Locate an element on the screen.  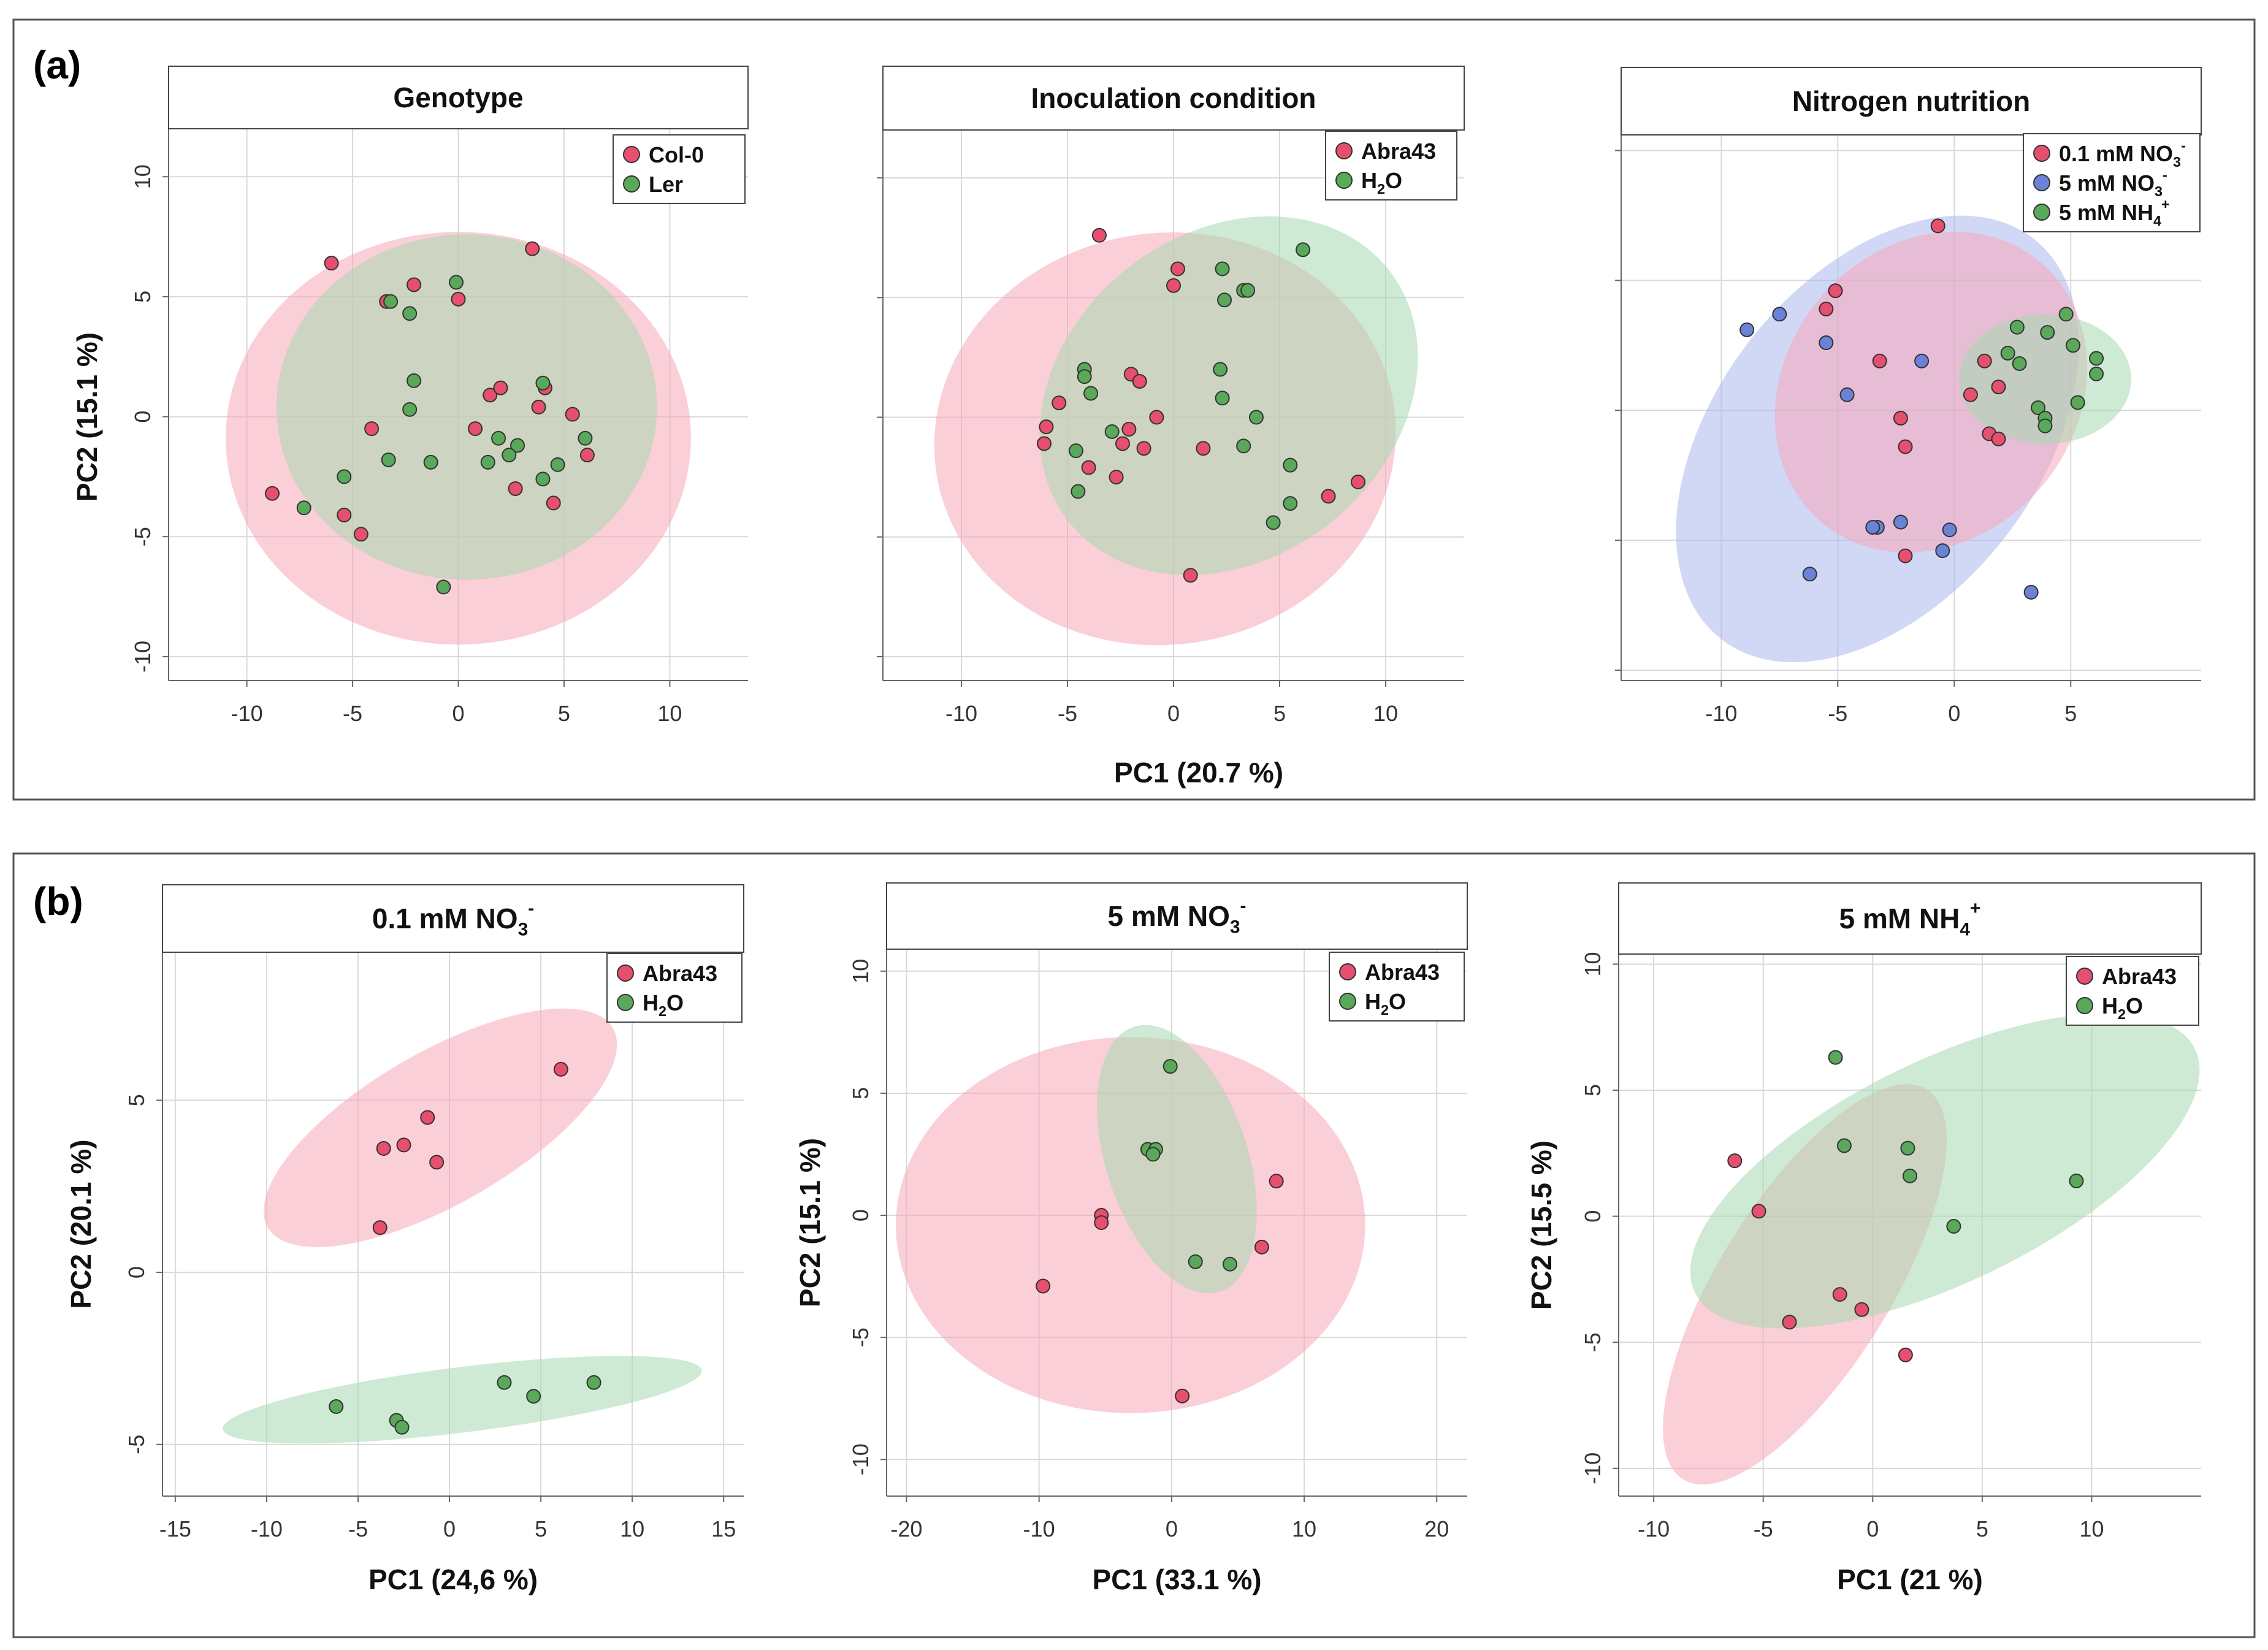
chart-title: Genotype is located at coordinates (458, 97).